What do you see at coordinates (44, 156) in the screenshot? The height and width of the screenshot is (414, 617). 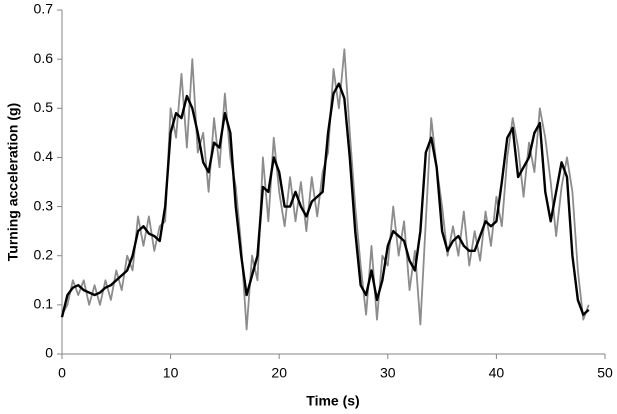 I see `y-tick-label: 0.4` at bounding box center [44, 156].